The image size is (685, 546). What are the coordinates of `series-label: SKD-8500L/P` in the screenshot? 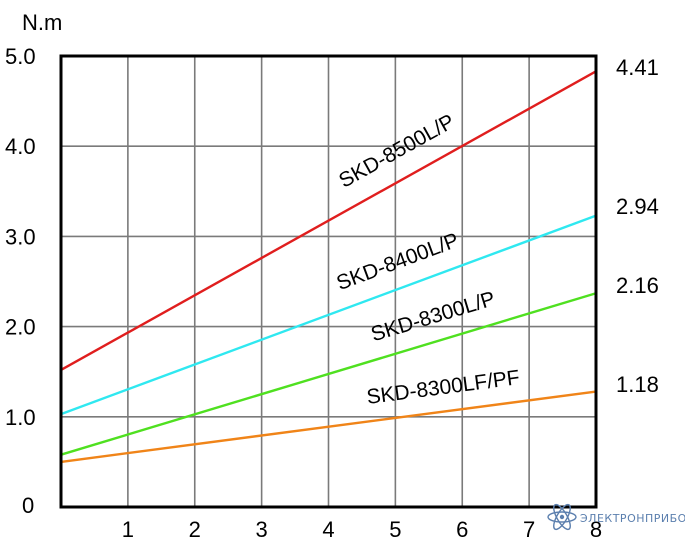 It's located at (396, 151).